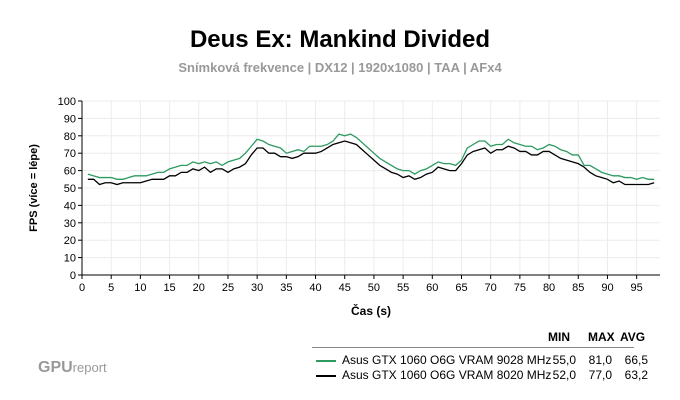  I want to click on legend-divider, so click(473, 347).